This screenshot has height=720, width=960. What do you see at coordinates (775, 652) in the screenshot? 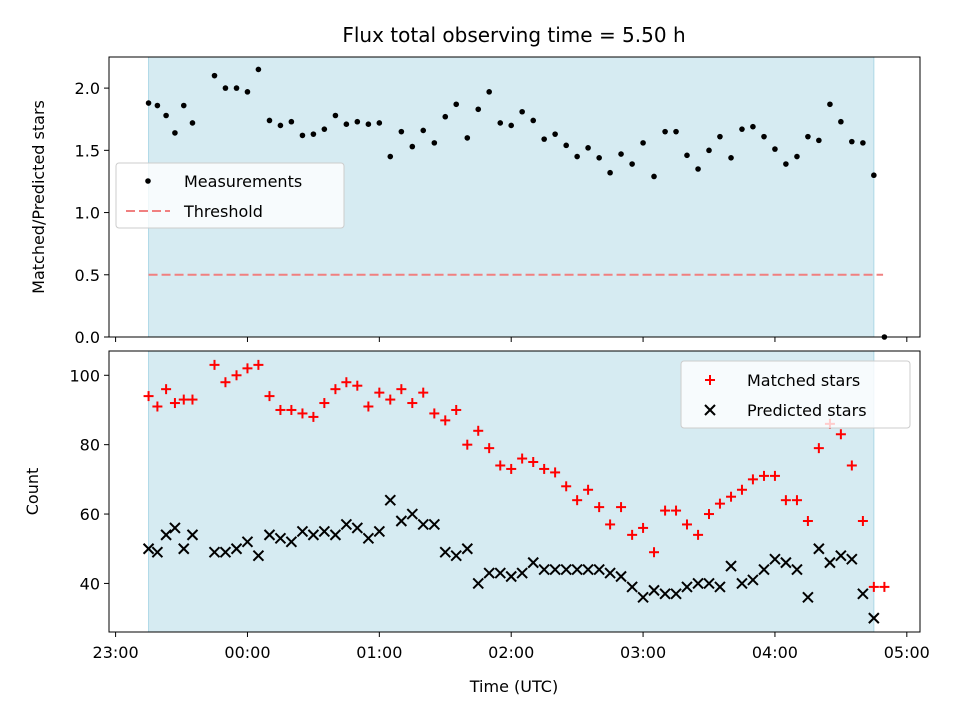
I see `x-tick-label: 04:00` at bounding box center [775, 652].